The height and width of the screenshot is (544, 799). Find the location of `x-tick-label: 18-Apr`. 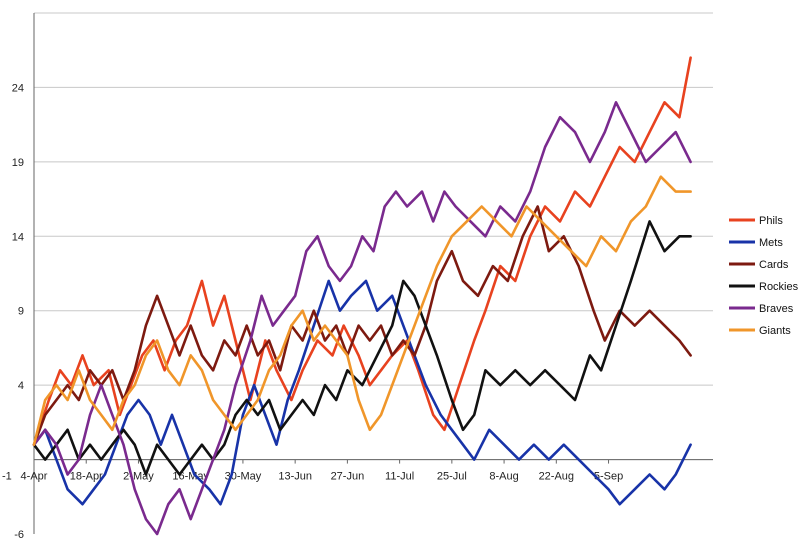

x-tick-label: 18-Apr is located at coordinates (86, 477).